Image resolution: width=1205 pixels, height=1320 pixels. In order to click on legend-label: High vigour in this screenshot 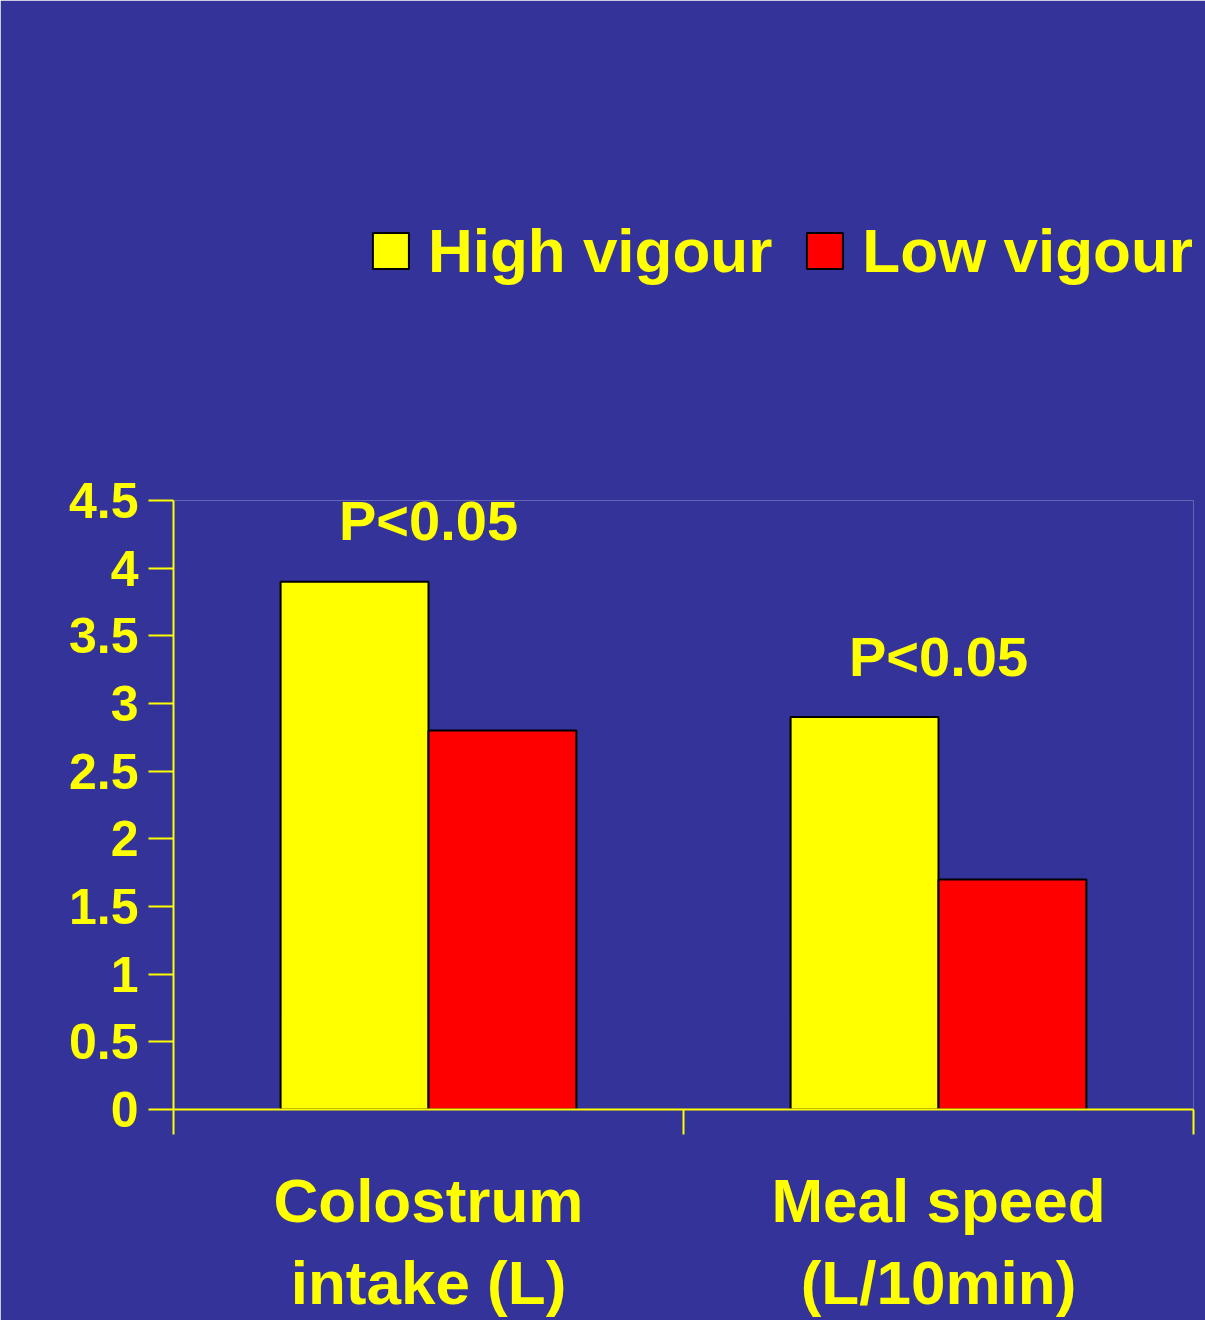, I will do `click(600, 250)`.